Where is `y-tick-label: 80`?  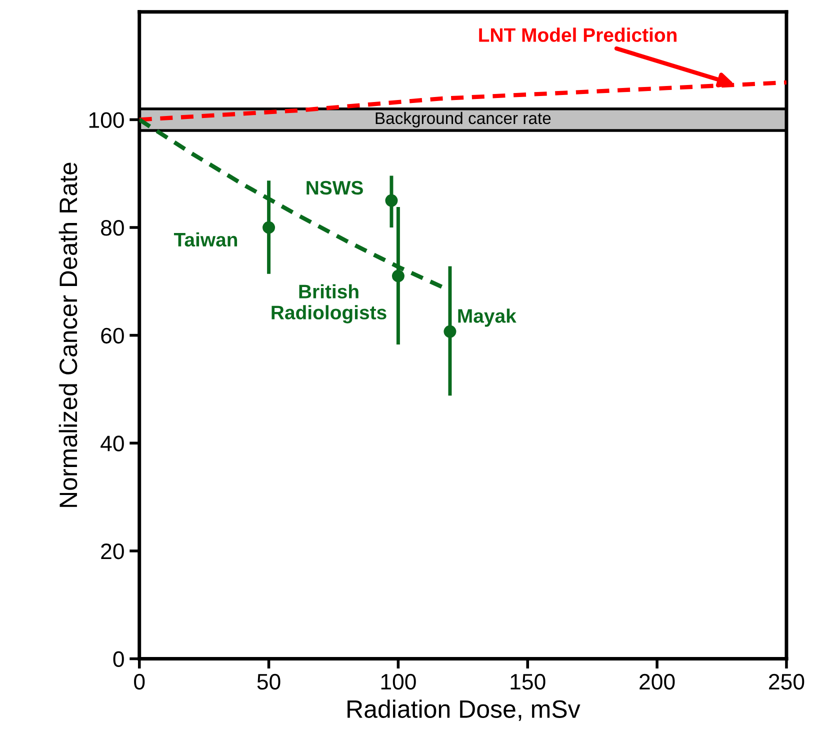
y-tick-label: 80 is located at coordinates (112, 228).